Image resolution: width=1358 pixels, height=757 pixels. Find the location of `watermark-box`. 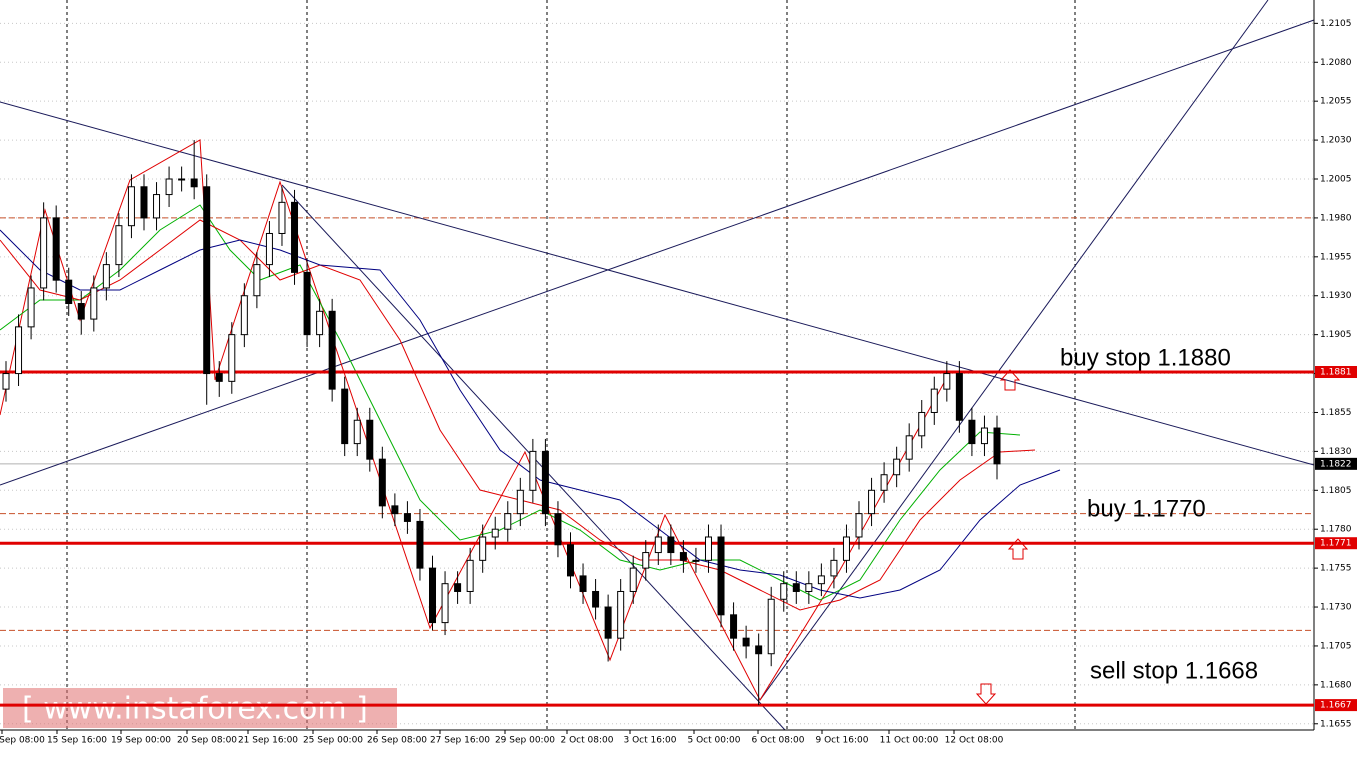

watermark-box is located at coordinates (200, 708).